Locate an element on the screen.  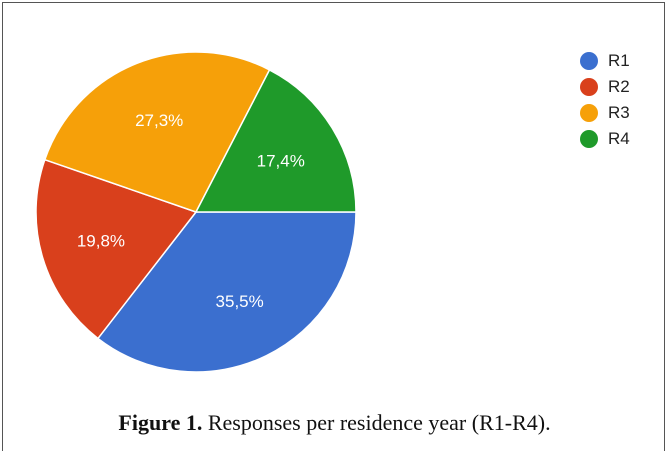
caption-label: Figure 1. is located at coordinates (160, 422).